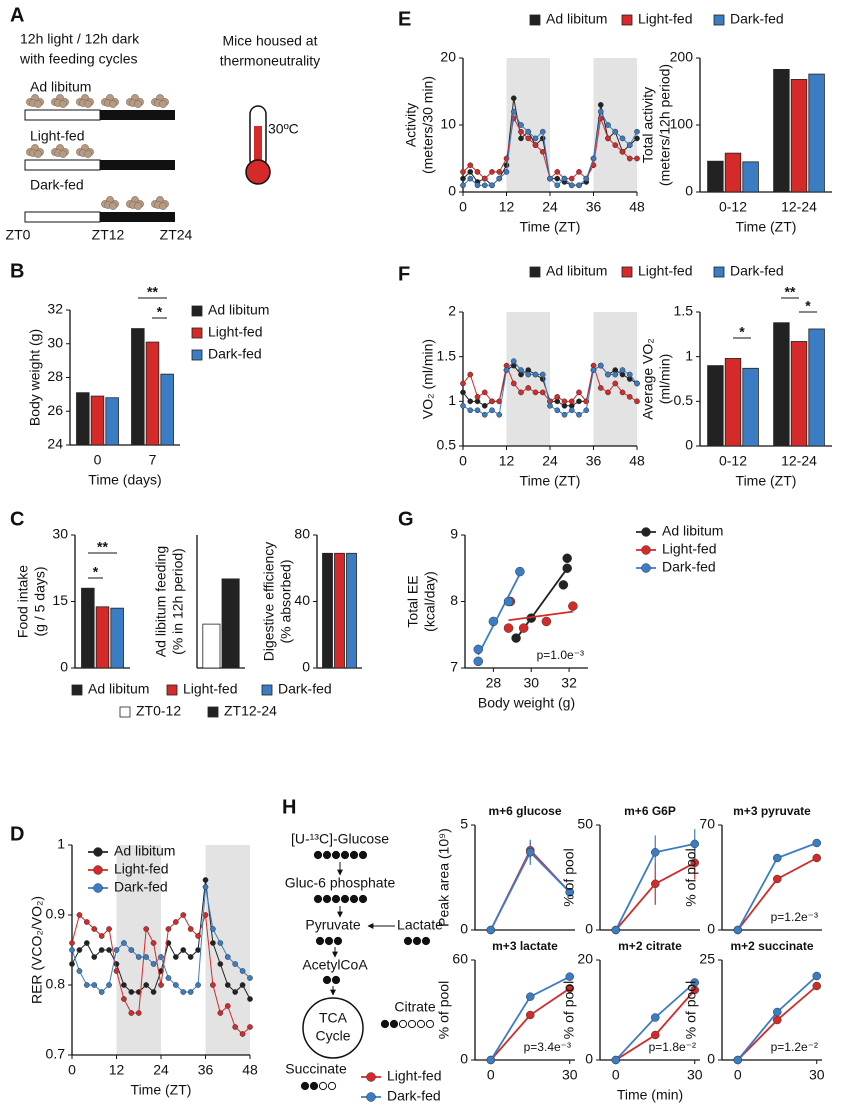 Image resolution: width=850 pixels, height=1114 pixels. I want to click on y-tick-label: 80, so click(302, 534).